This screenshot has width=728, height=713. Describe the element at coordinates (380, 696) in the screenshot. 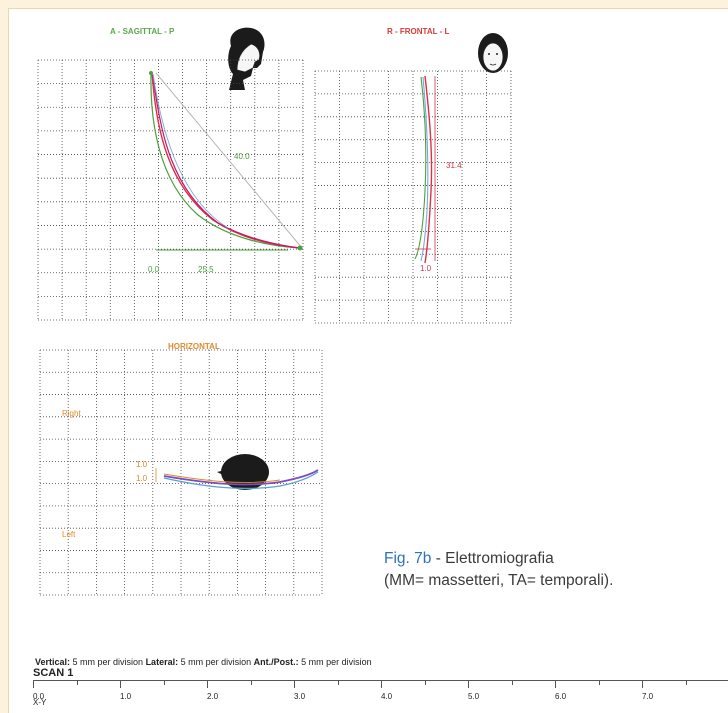

I see `scan-ruler: 0.0 1.0 2.0 3.0 4.0 5.0 6.0 7.0` at that location.